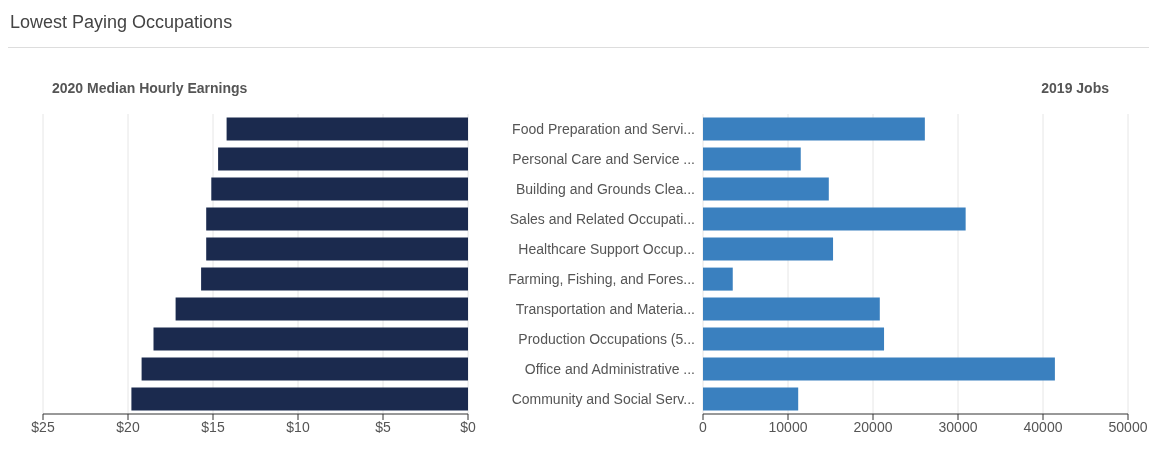 This screenshot has width=1157, height=456. What do you see at coordinates (958, 426) in the screenshot?
I see `x-tick-label: 30000` at bounding box center [958, 426].